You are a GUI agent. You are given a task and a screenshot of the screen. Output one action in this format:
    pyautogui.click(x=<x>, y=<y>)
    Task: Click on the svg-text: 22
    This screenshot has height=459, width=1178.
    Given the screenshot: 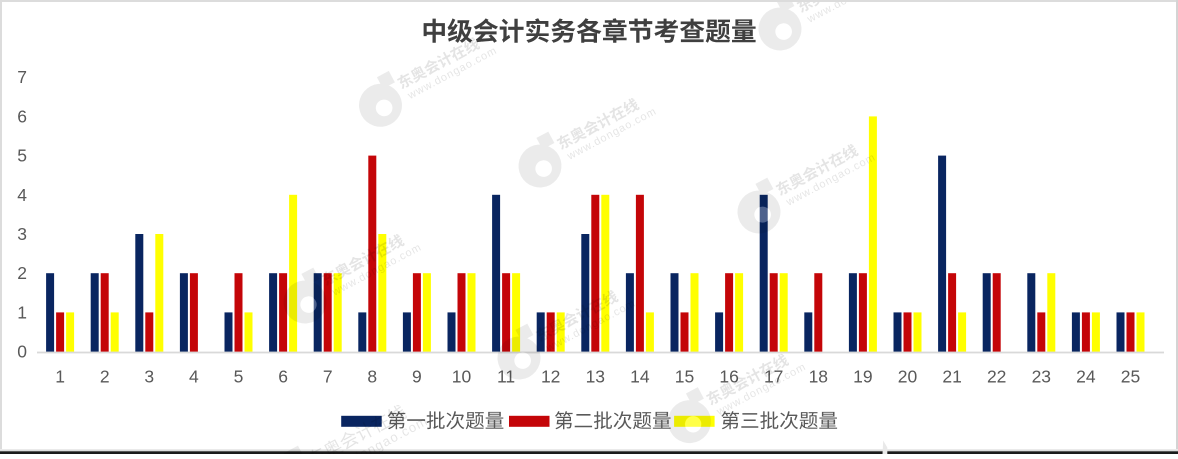 What is the action you would take?
    pyautogui.click(x=996, y=377)
    